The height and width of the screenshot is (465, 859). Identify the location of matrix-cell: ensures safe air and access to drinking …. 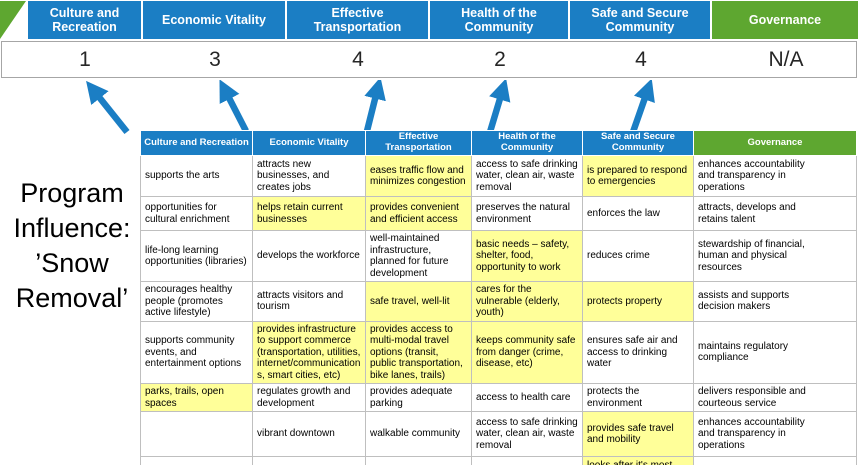
(638, 352).